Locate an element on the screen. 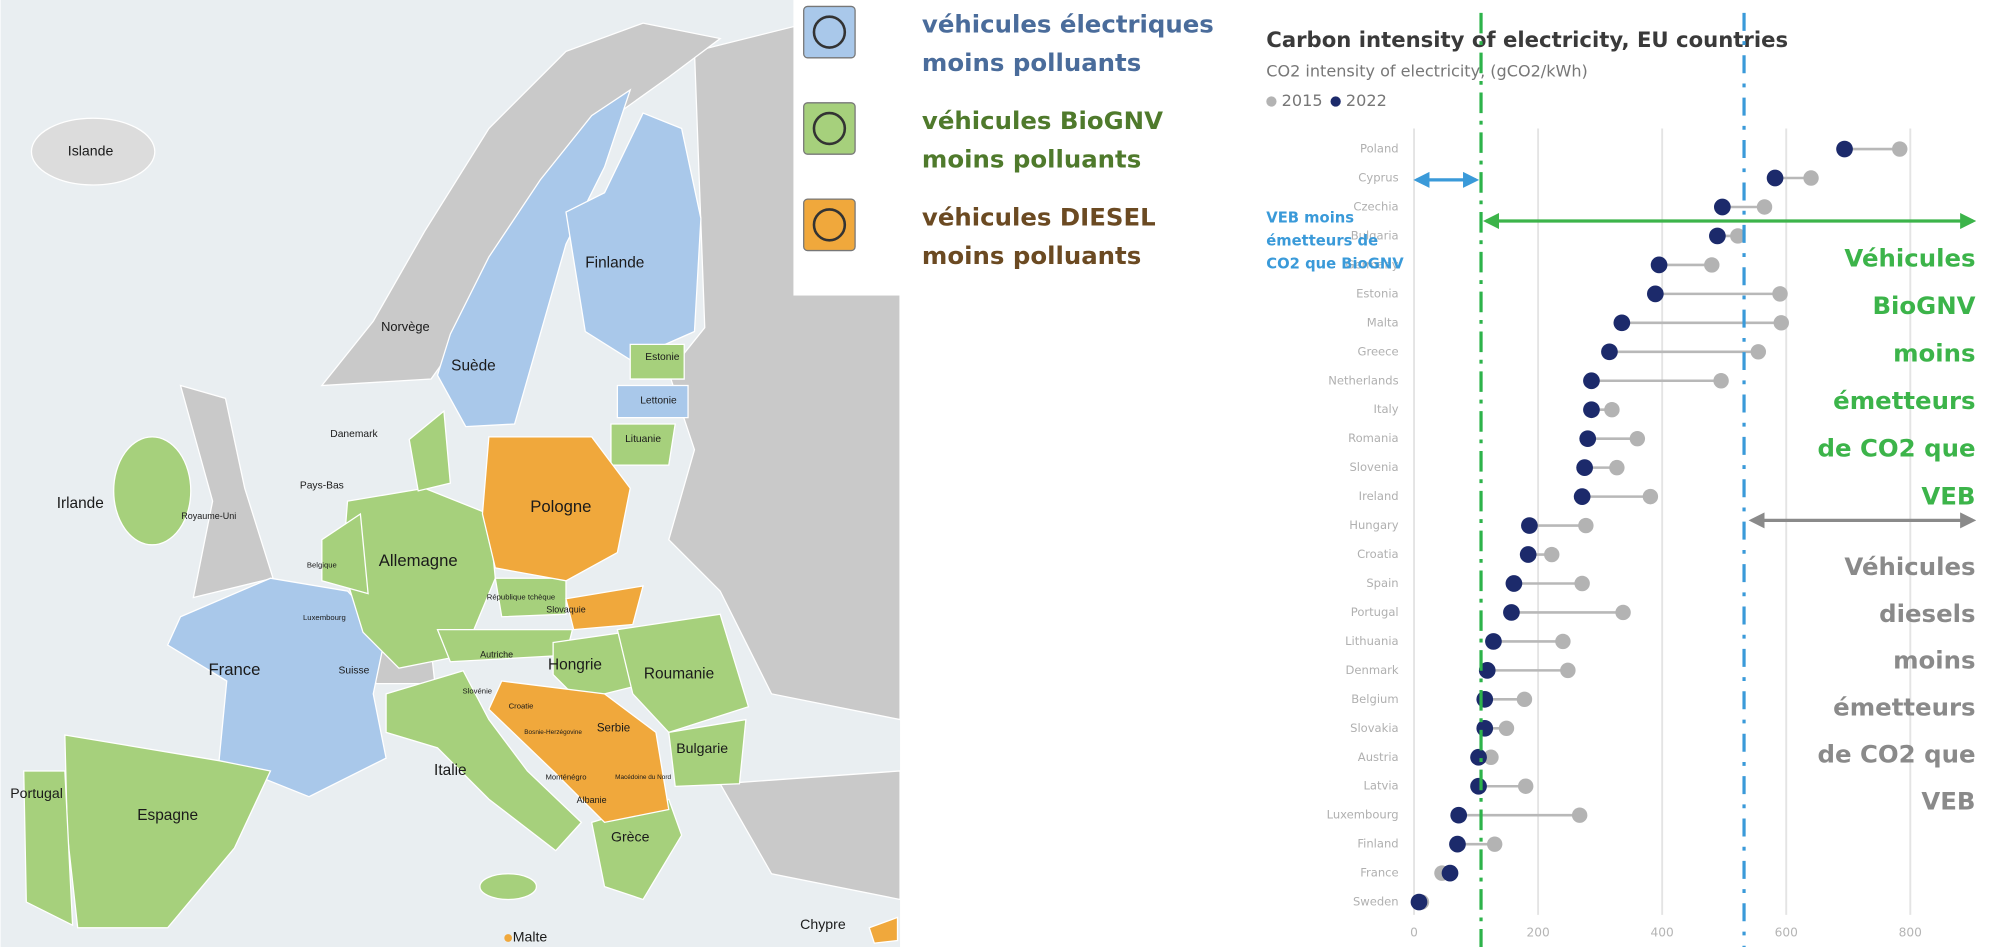 The image size is (2016, 947). annotation: diesels is located at coordinates (1927, 613).